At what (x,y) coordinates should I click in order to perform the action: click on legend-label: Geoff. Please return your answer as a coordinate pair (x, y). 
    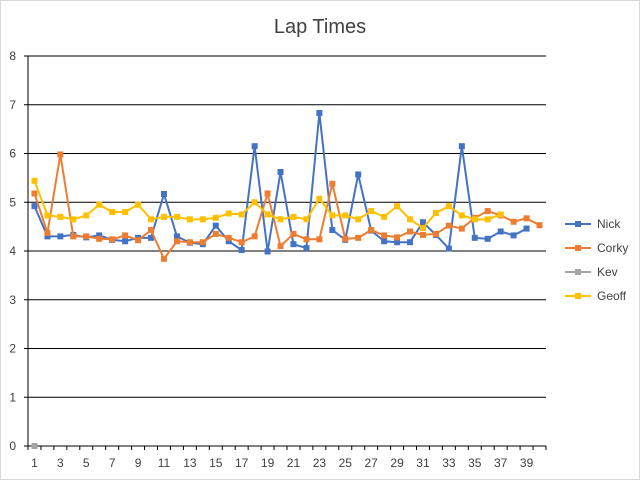
    Looking at the image, I should click on (612, 296).